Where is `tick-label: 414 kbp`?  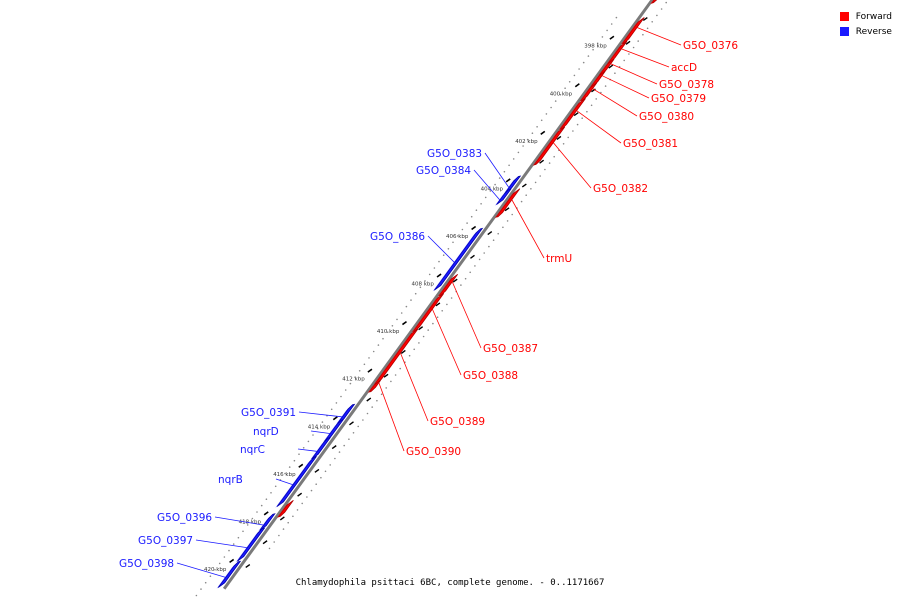
tick-label: 414 kbp is located at coordinates (319, 427).